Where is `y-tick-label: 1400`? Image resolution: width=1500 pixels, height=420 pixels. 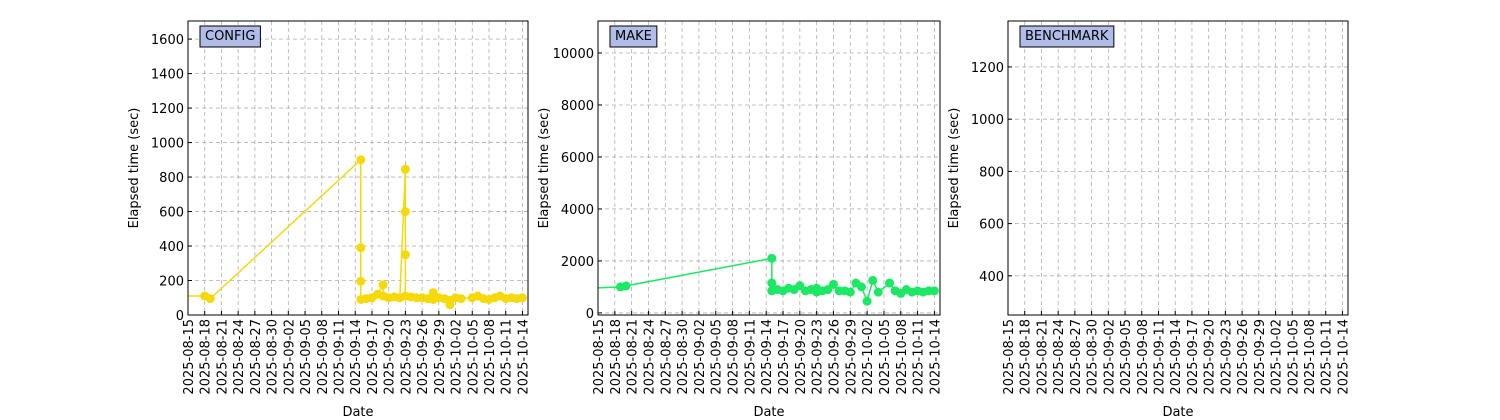 y-tick-label: 1400 is located at coordinates (167, 75).